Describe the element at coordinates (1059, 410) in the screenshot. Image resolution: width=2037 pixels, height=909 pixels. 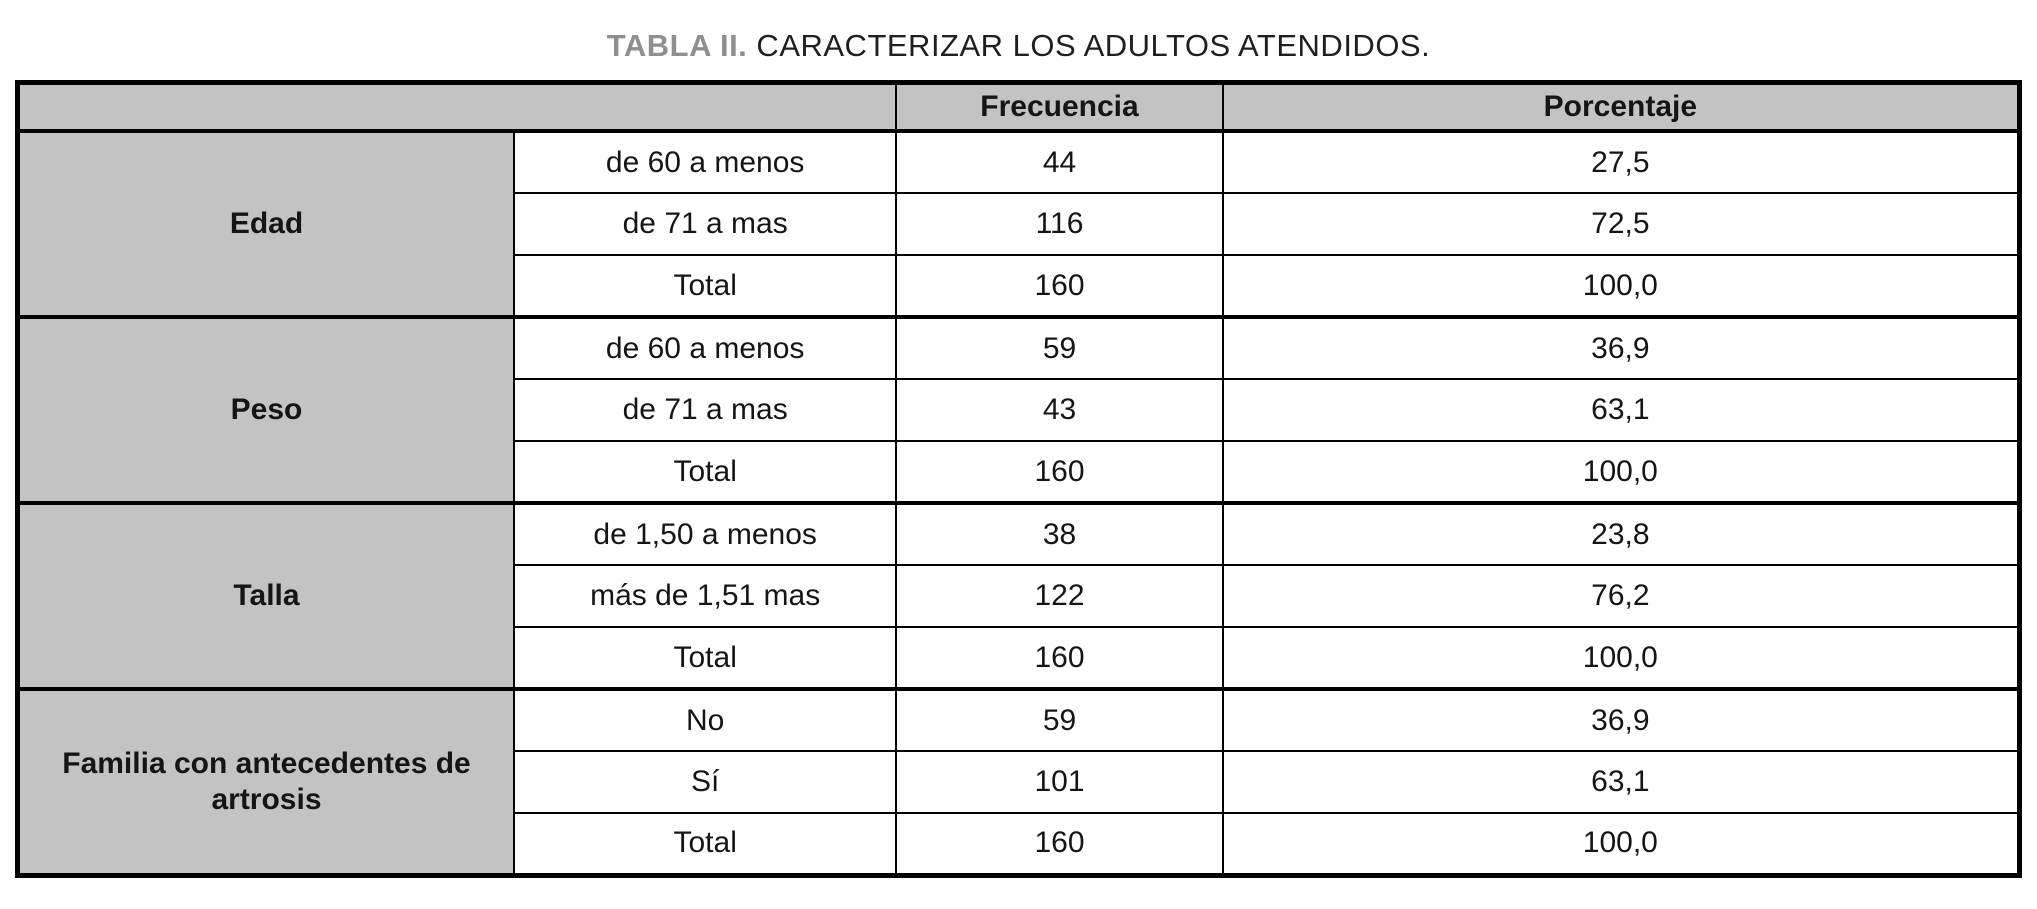
I see `frequency-cell: 43` at that location.